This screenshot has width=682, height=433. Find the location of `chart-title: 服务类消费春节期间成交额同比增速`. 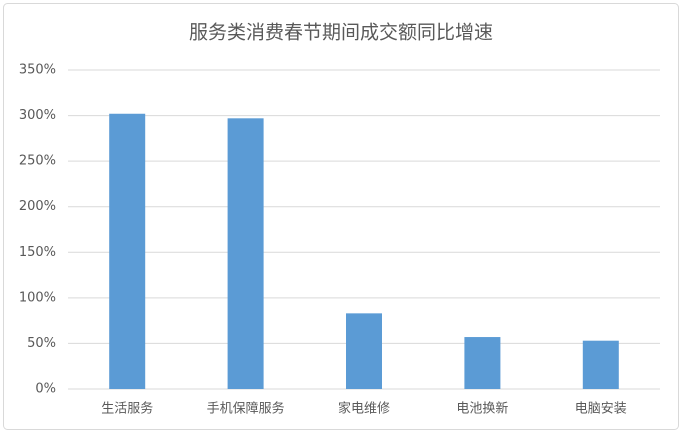

chart-title: 服务类消费春节期间成交额同比增速 is located at coordinates (341, 33).